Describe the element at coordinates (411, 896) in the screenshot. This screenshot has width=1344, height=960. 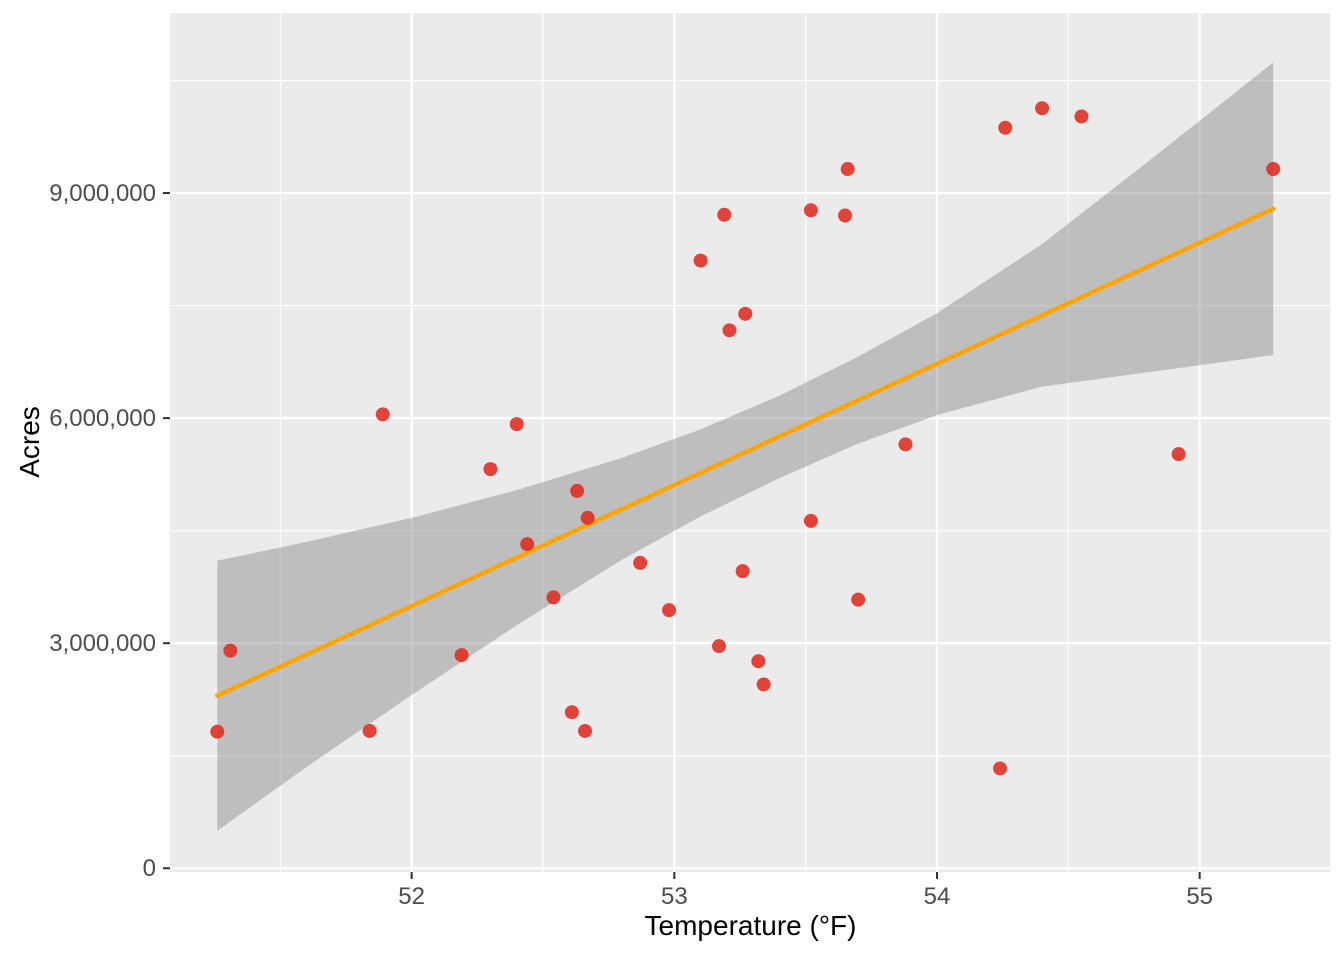
I see `x-tick-label: 52` at that location.